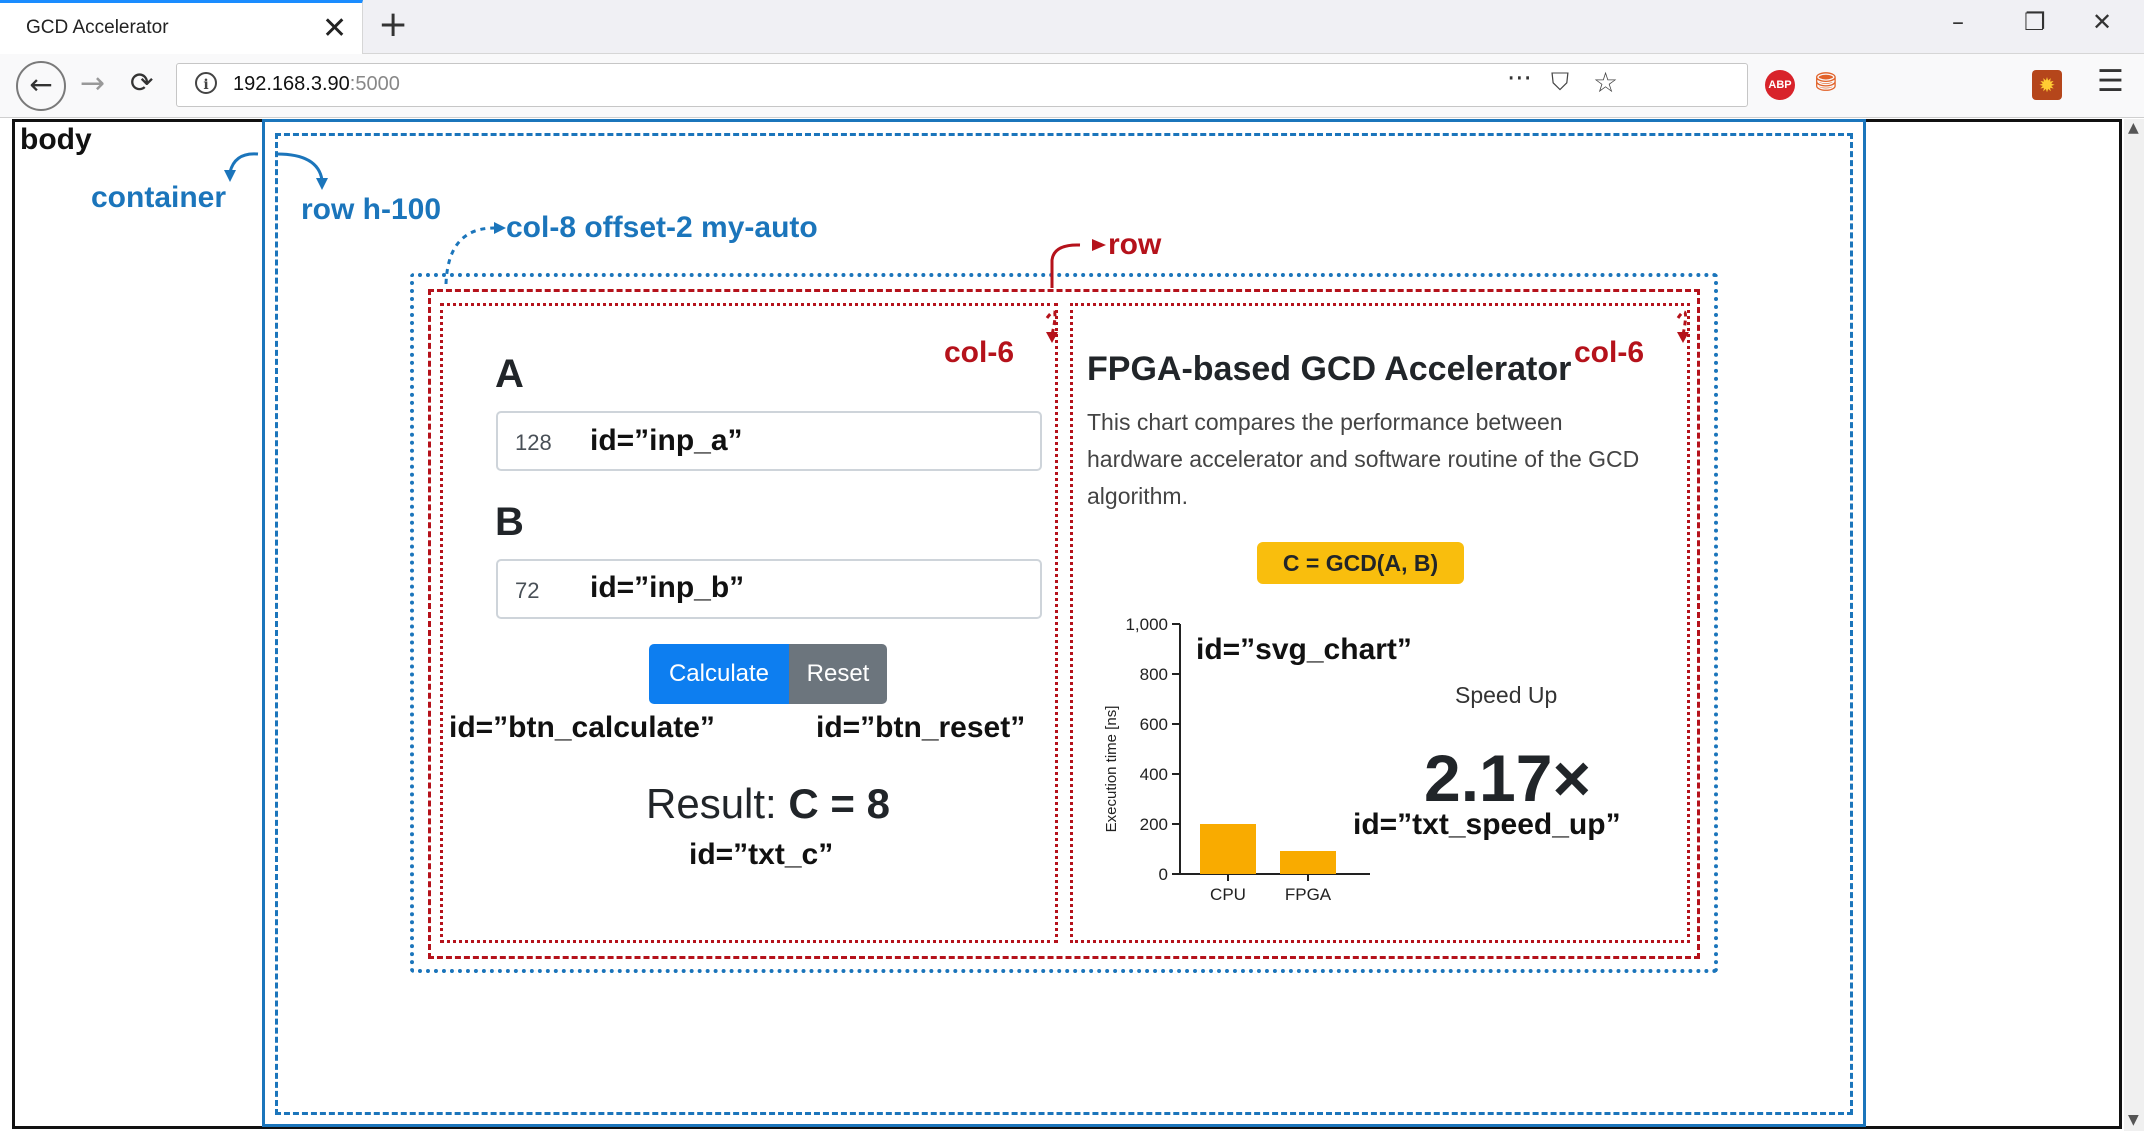 This screenshot has width=2144, height=1139. I want to click on annotation-txt-speed-up: id=”txt_speed_up”, so click(1487, 824).